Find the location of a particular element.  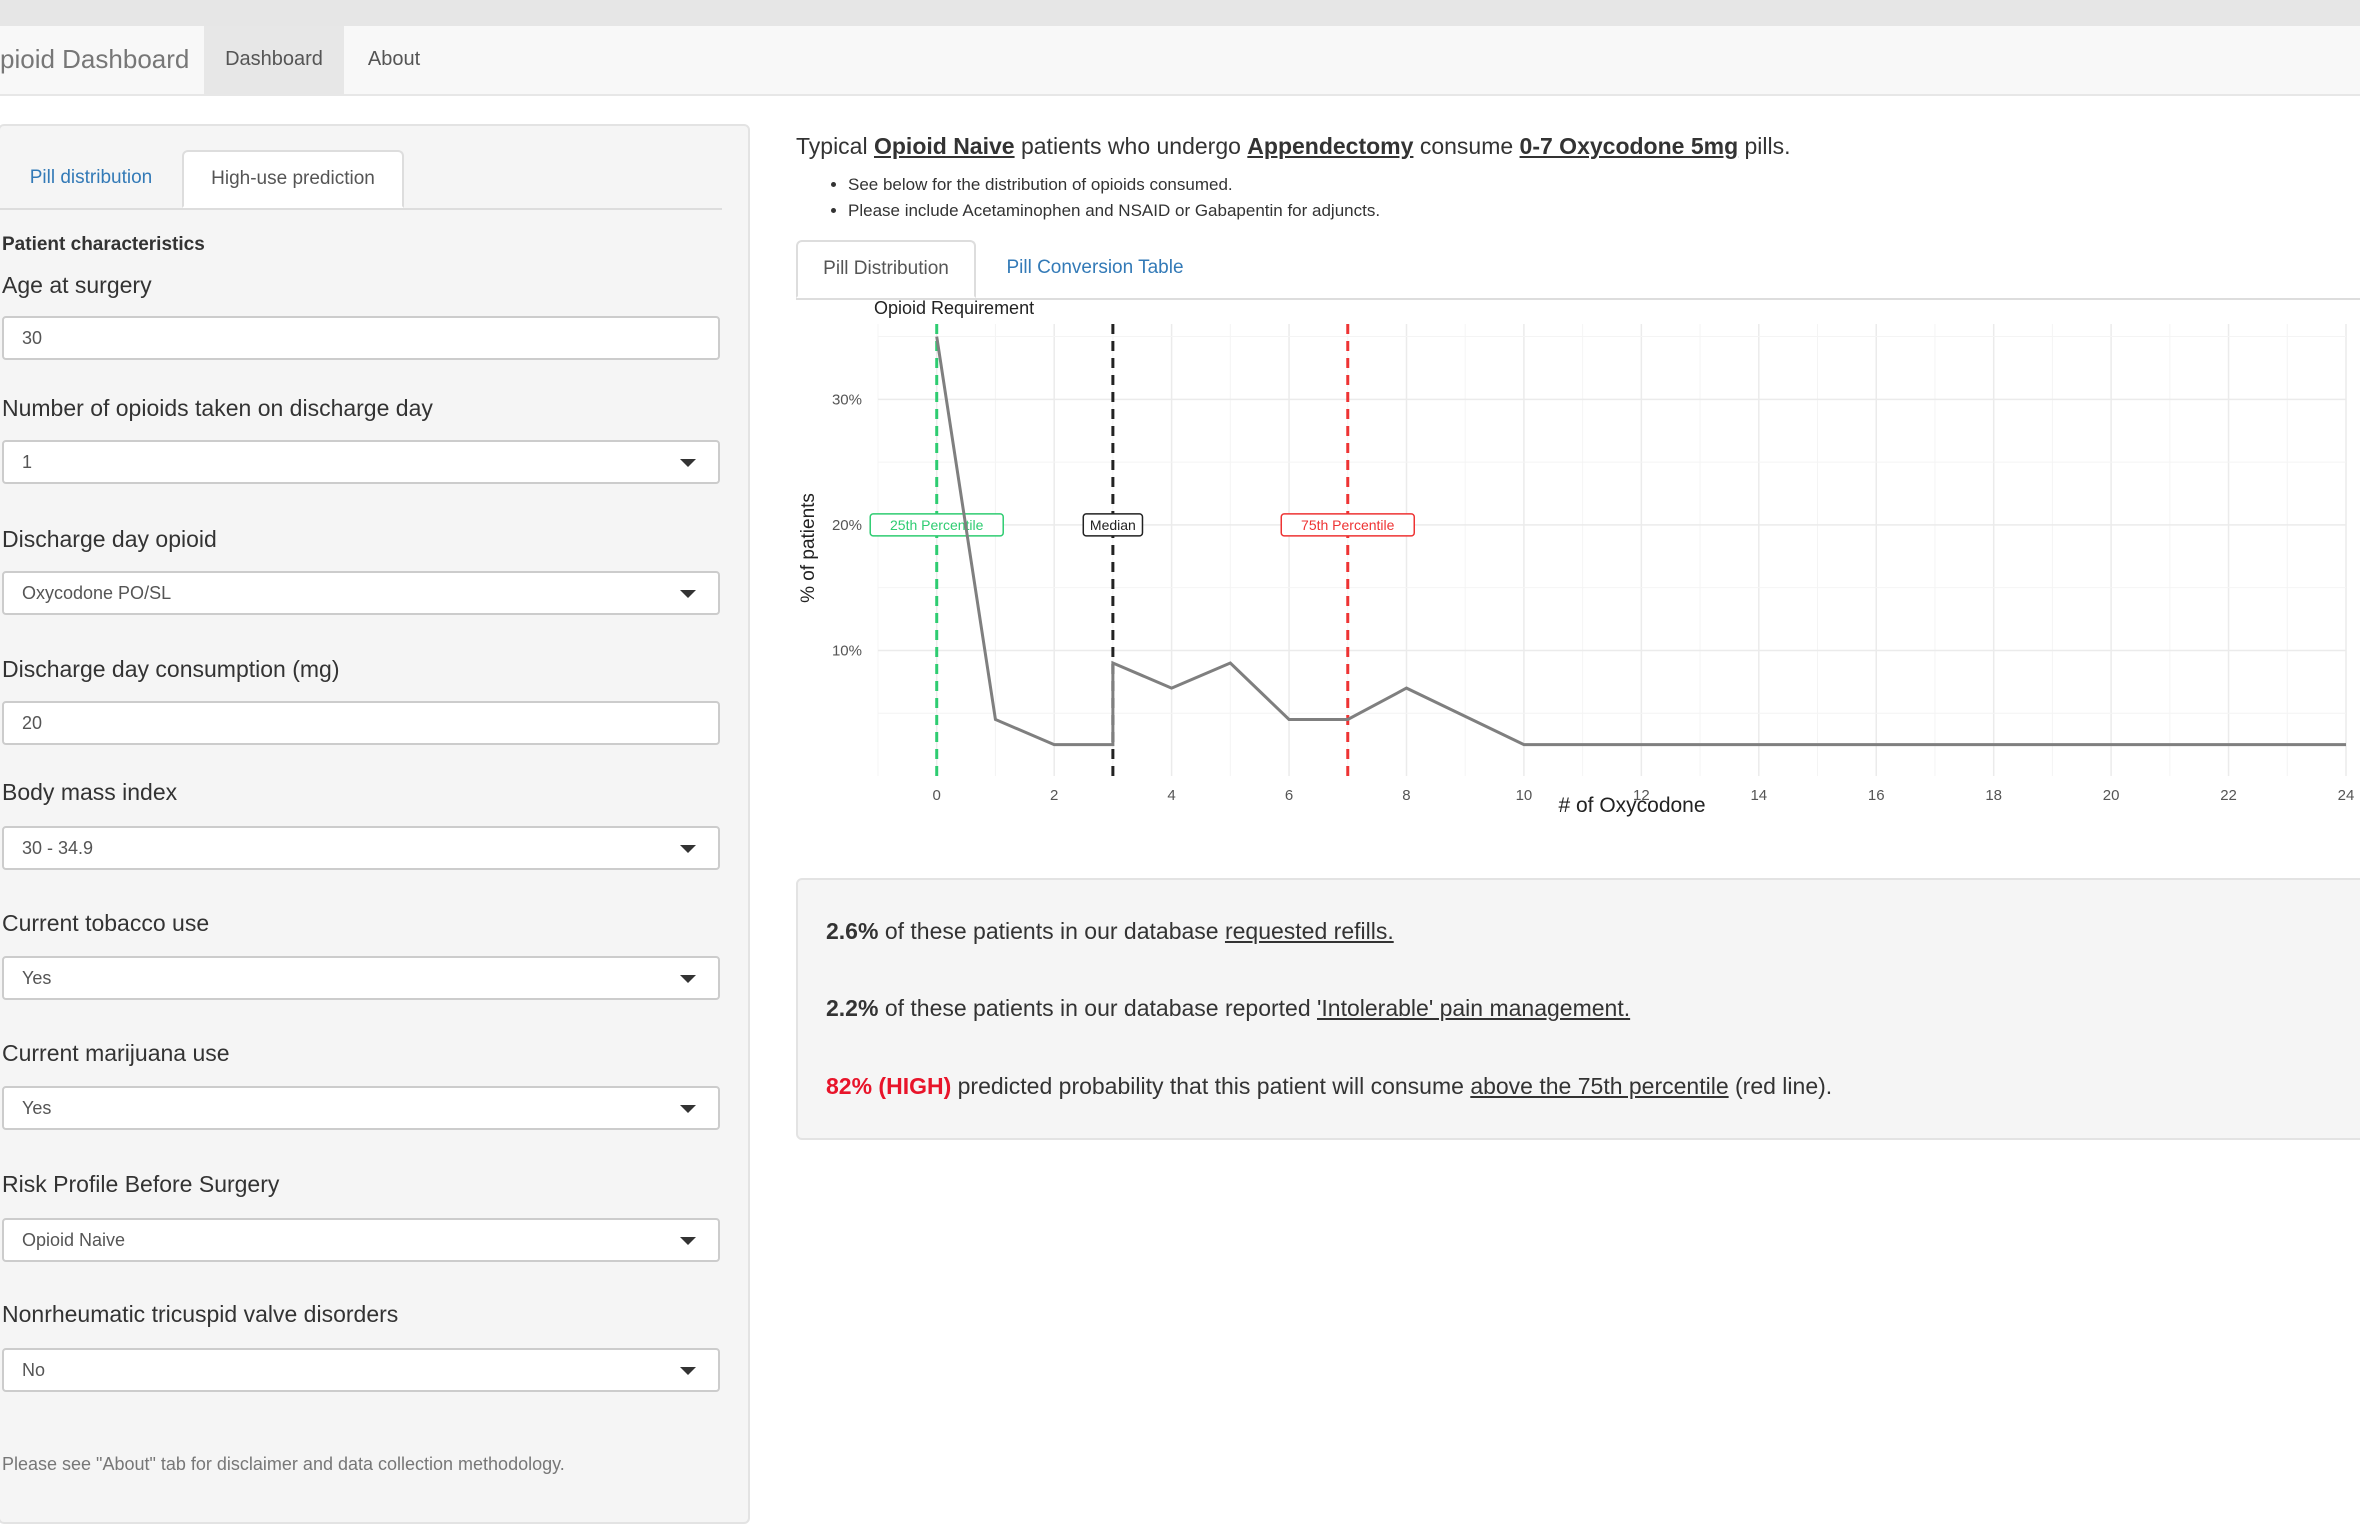

marijuana-use-label: Current marijuana use is located at coordinates (116, 1053).